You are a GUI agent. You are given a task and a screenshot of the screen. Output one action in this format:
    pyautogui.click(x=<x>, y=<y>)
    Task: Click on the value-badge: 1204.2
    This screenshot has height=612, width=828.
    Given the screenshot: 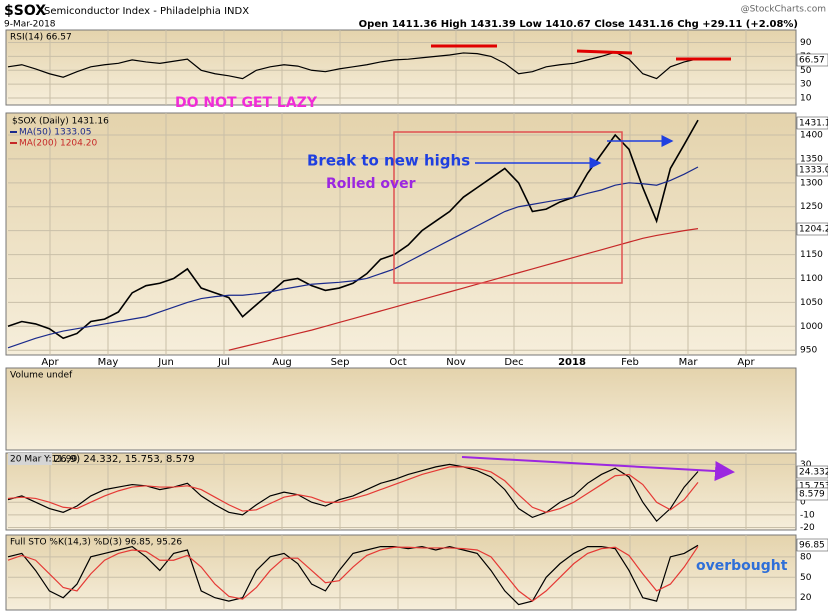 What is the action you would take?
    pyautogui.click(x=813, y=230)
    